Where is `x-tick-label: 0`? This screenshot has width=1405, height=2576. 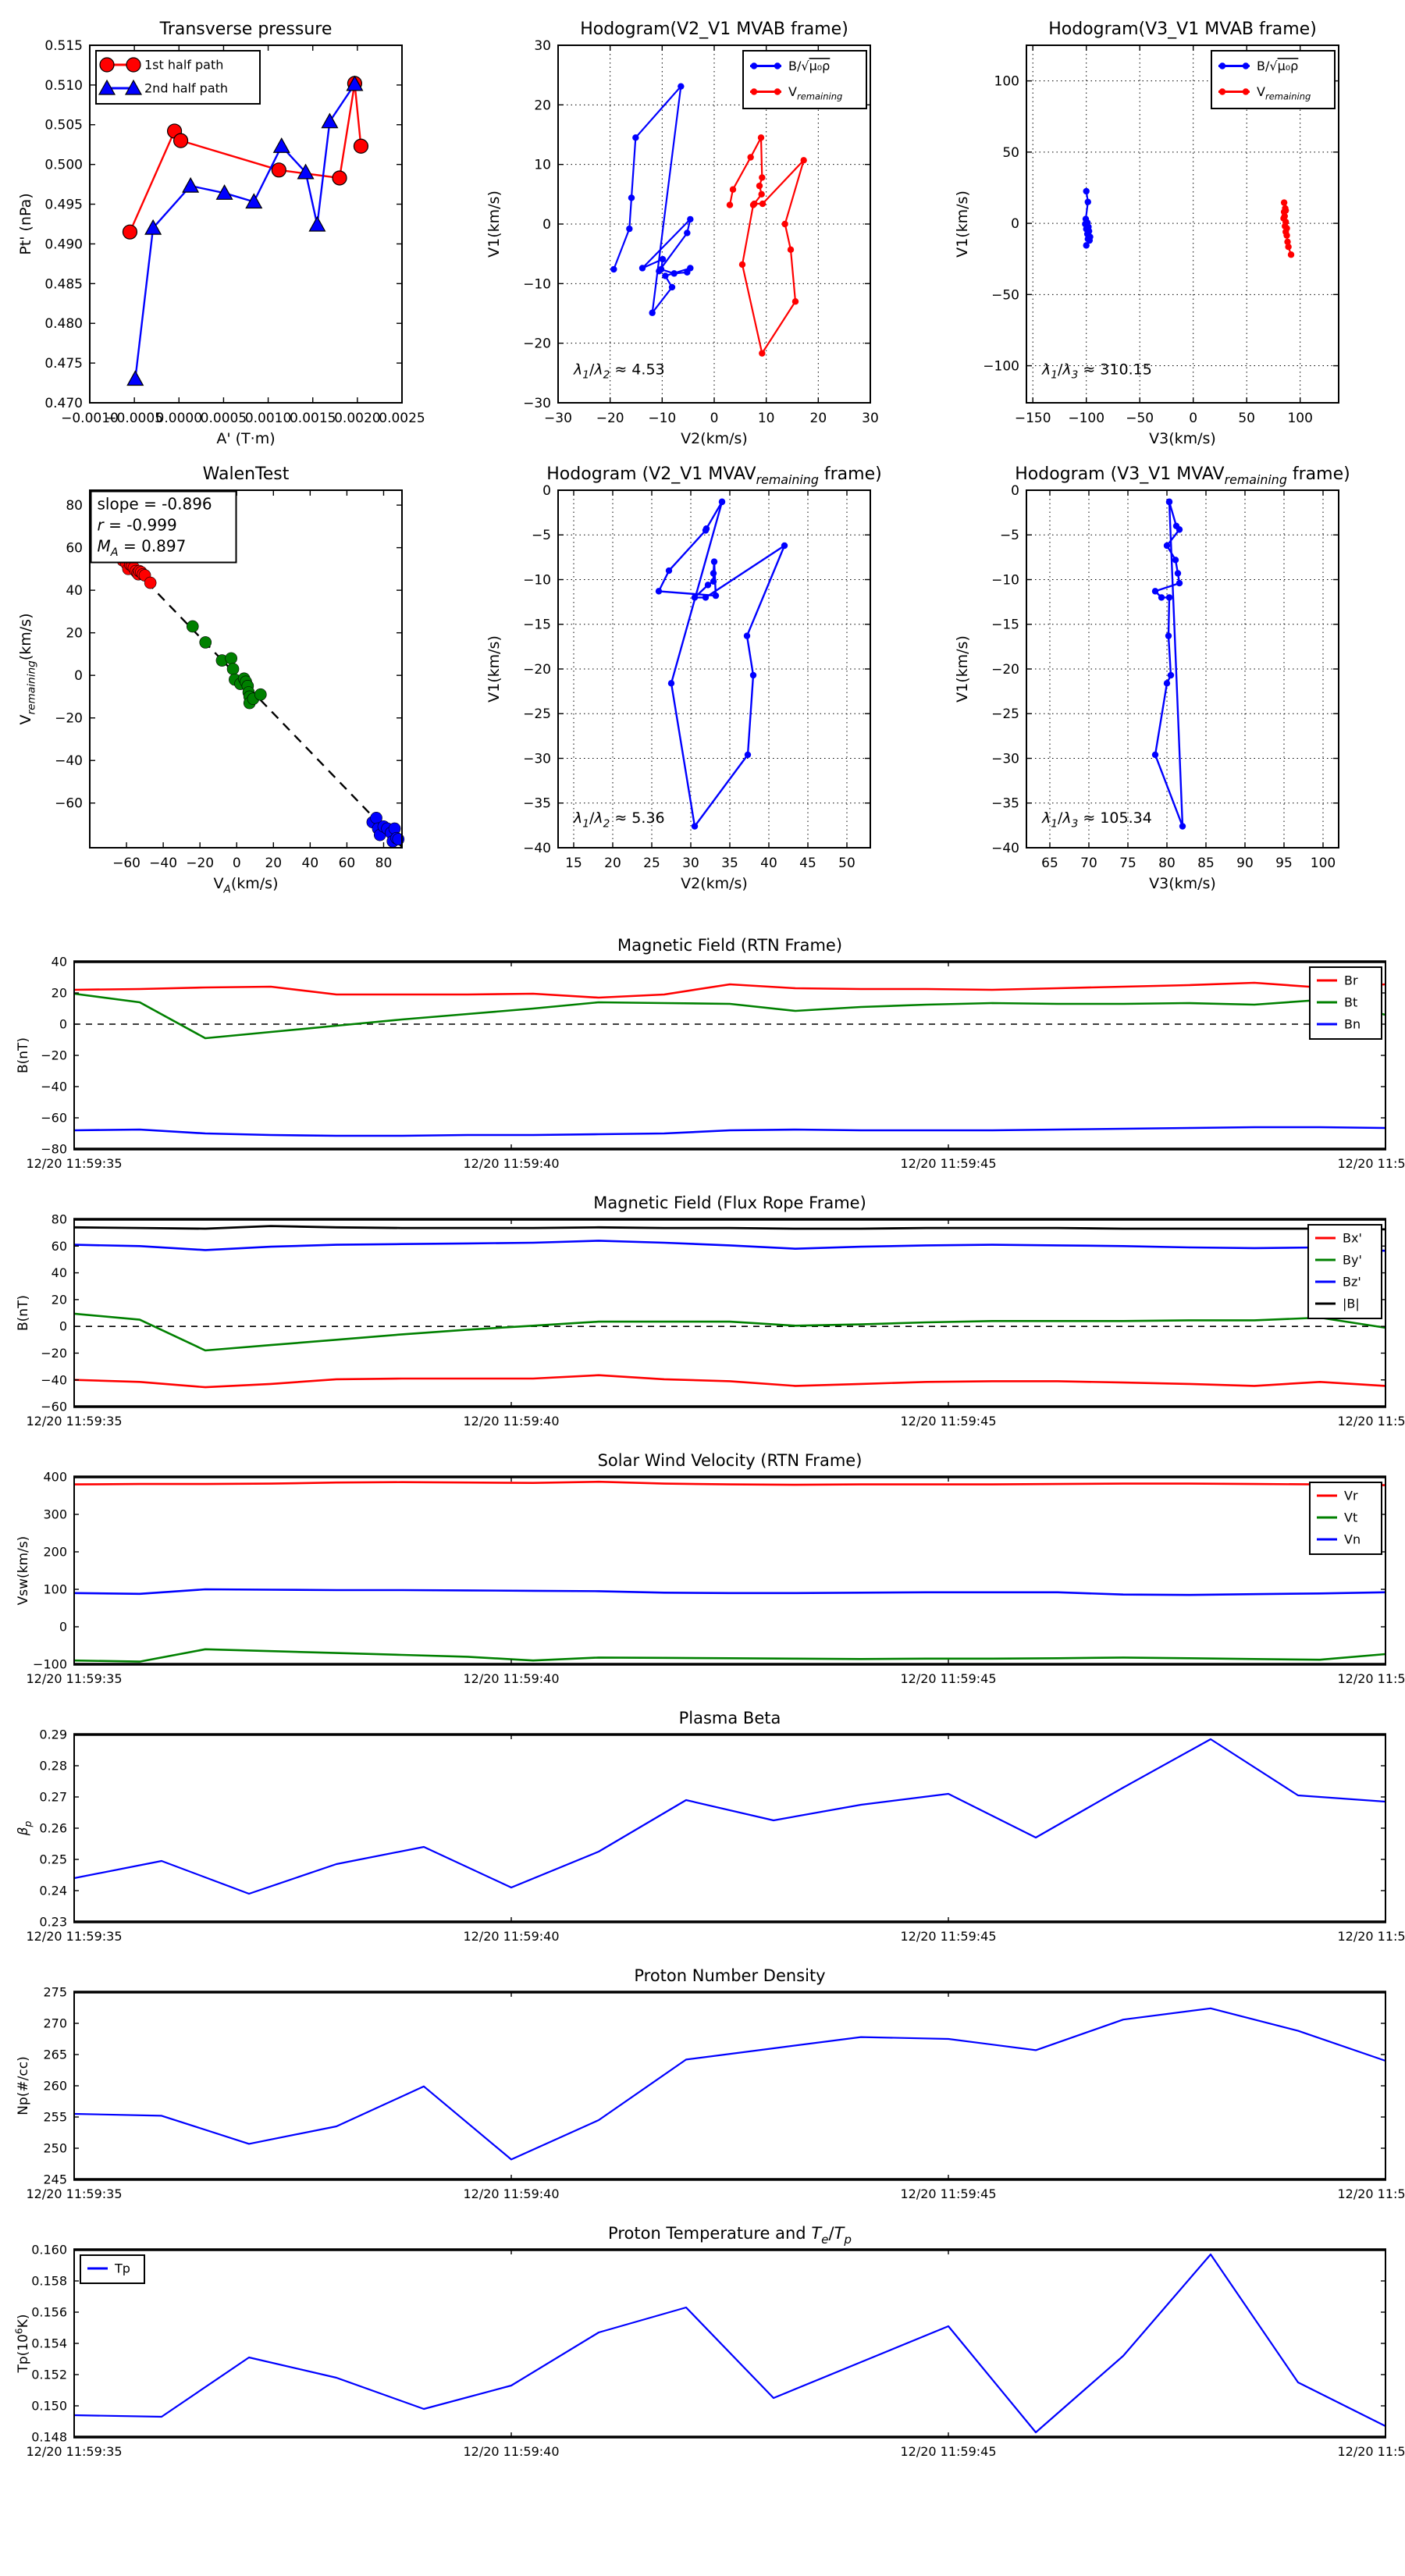
x-tick-label: 0 is located at coordinates (1193, 419).